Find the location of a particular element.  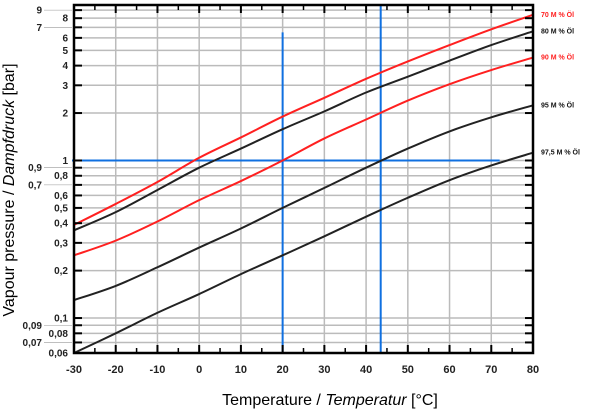

y-tick-label: 0,1 is located at coordinates (61, 319).